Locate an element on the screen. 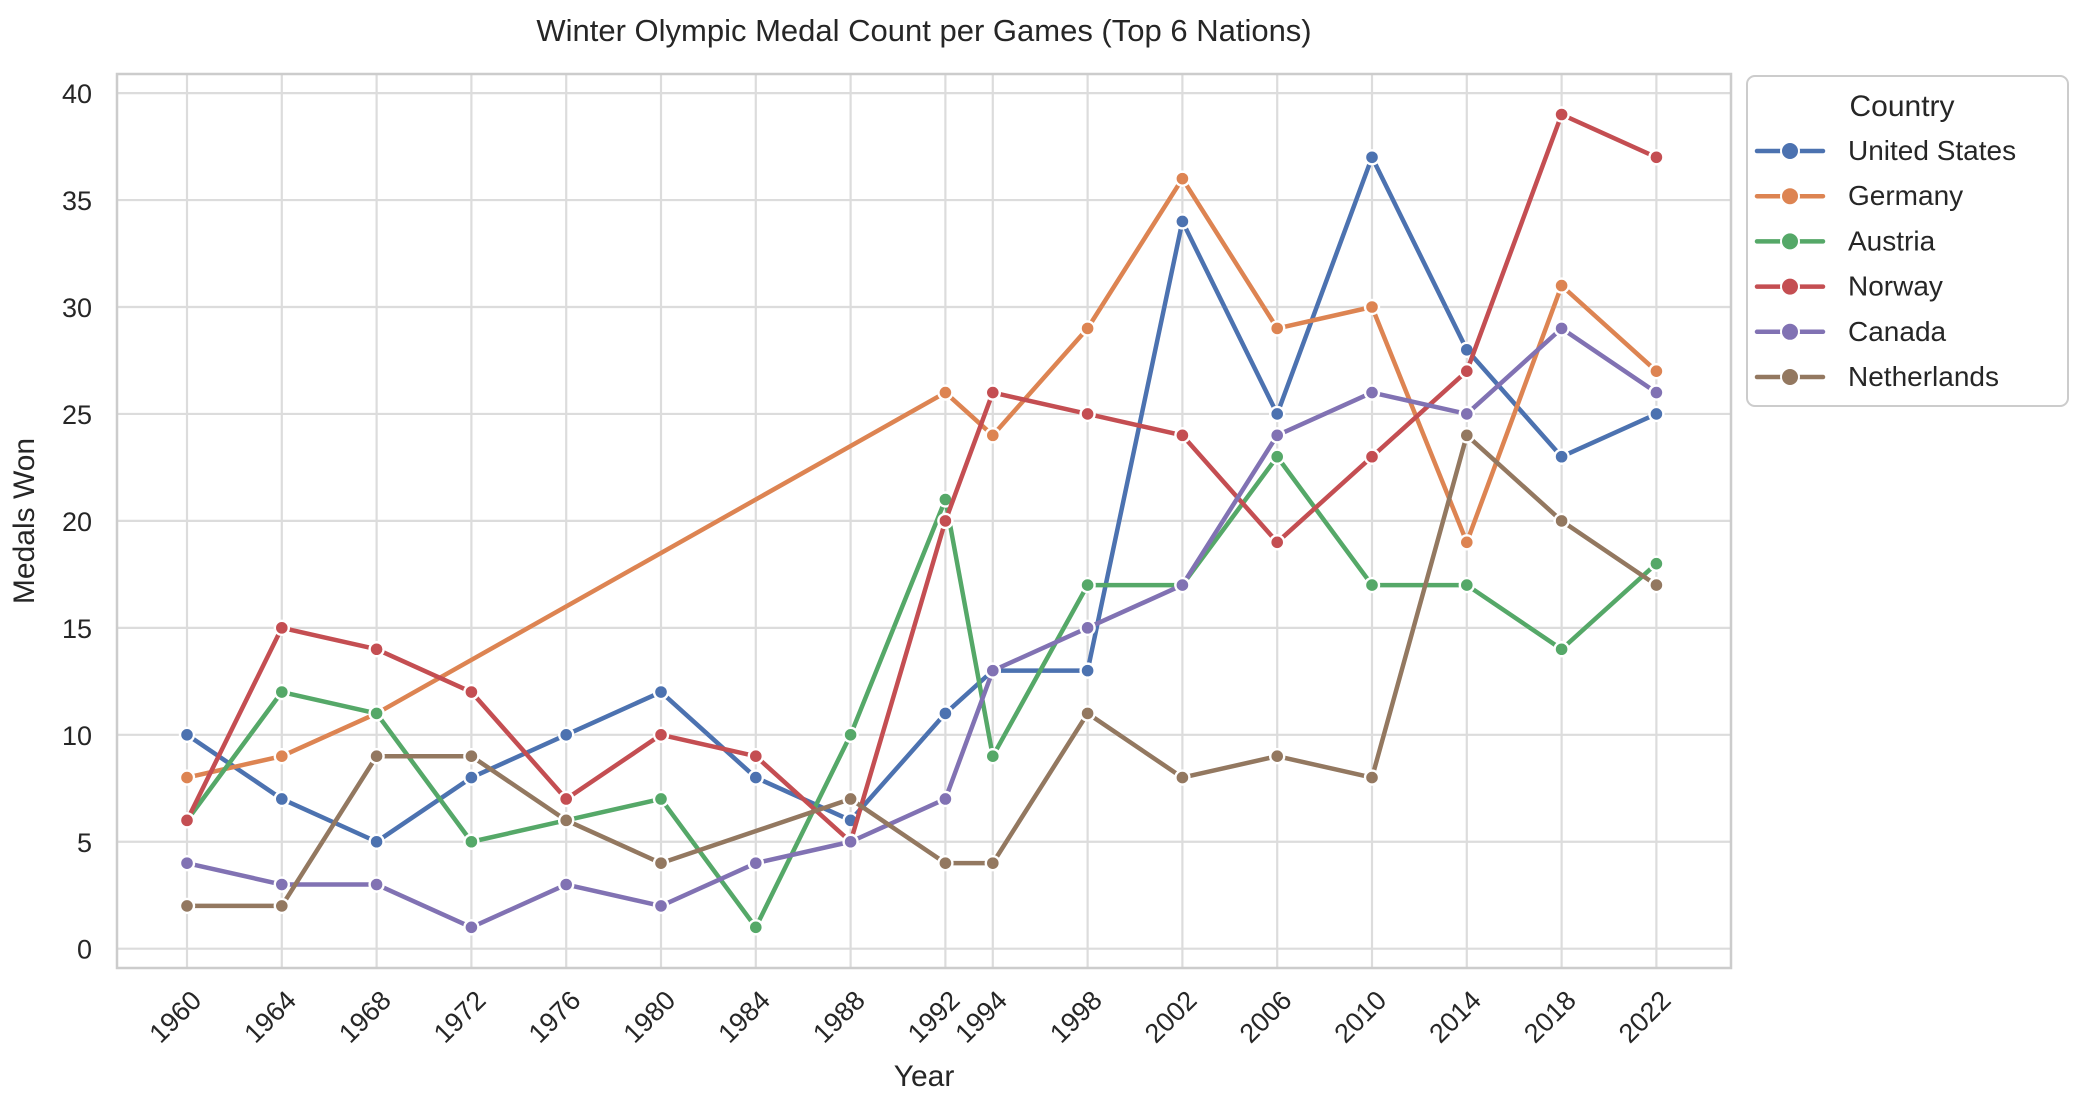 Image resolution: width=2073 pixels, height=1117 pixels. legend-item: Germany is located at coordinates (1858, 195).